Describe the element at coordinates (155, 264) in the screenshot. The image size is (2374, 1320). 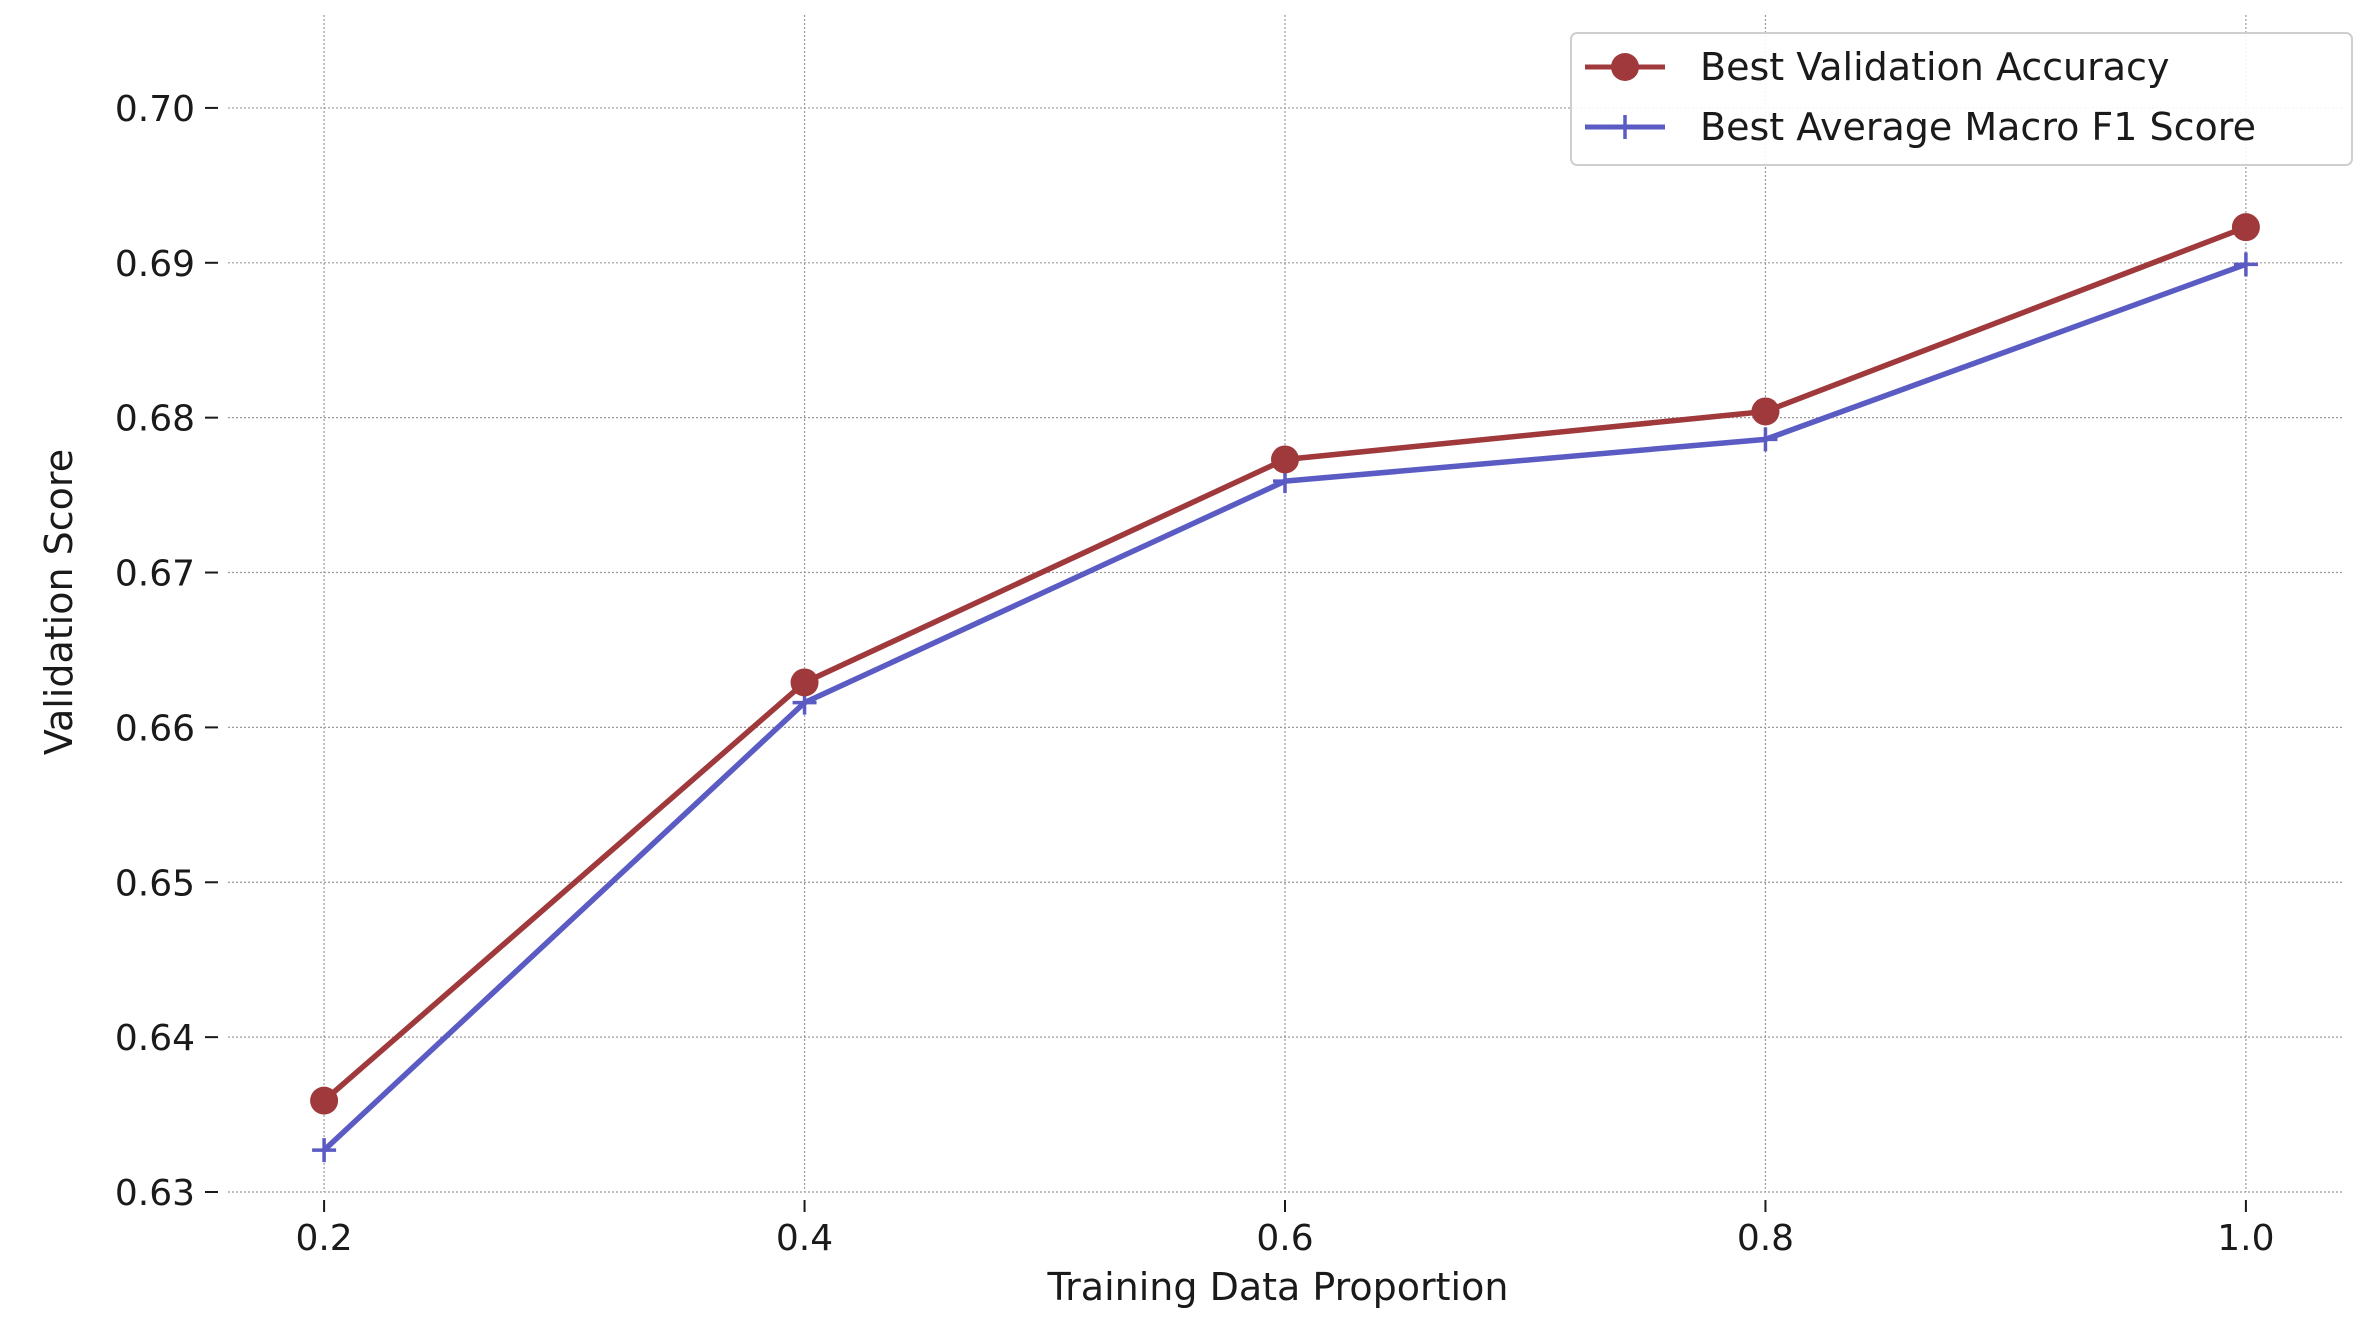
I see `y-tick-label: 0.69` at that location.